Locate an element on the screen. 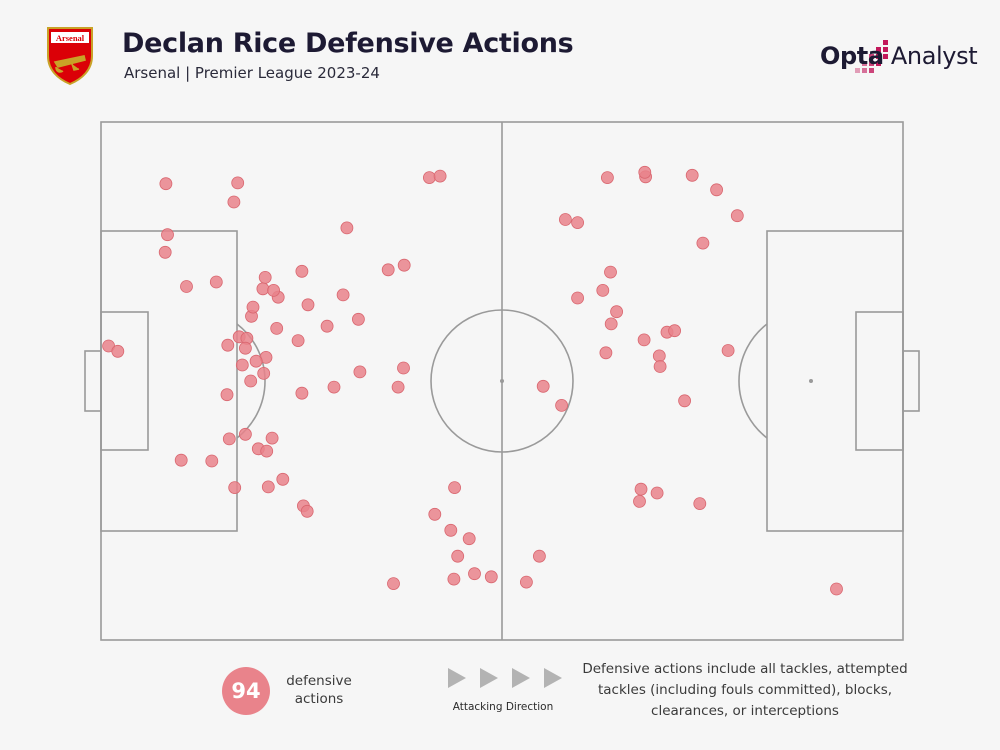 This screenshot has width=1000, height=750. centre-circle is located at coordinates (502, 381).